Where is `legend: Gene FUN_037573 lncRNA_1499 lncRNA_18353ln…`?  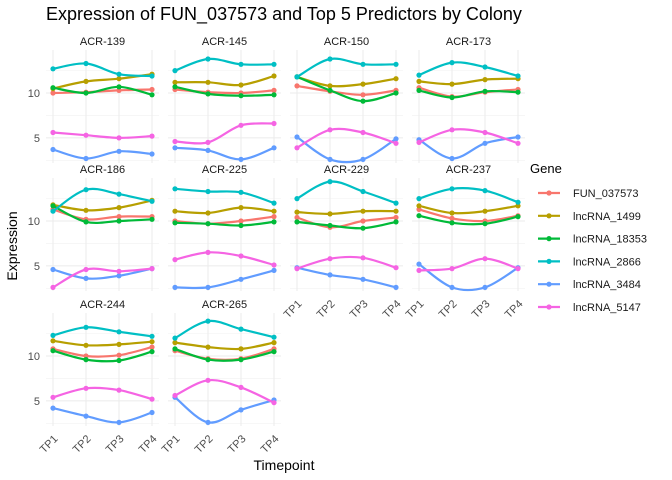 legend: Gene FUN_037573 lncRNA_1499 lncRNA_18353ln… is located at coordinates (588, 237).